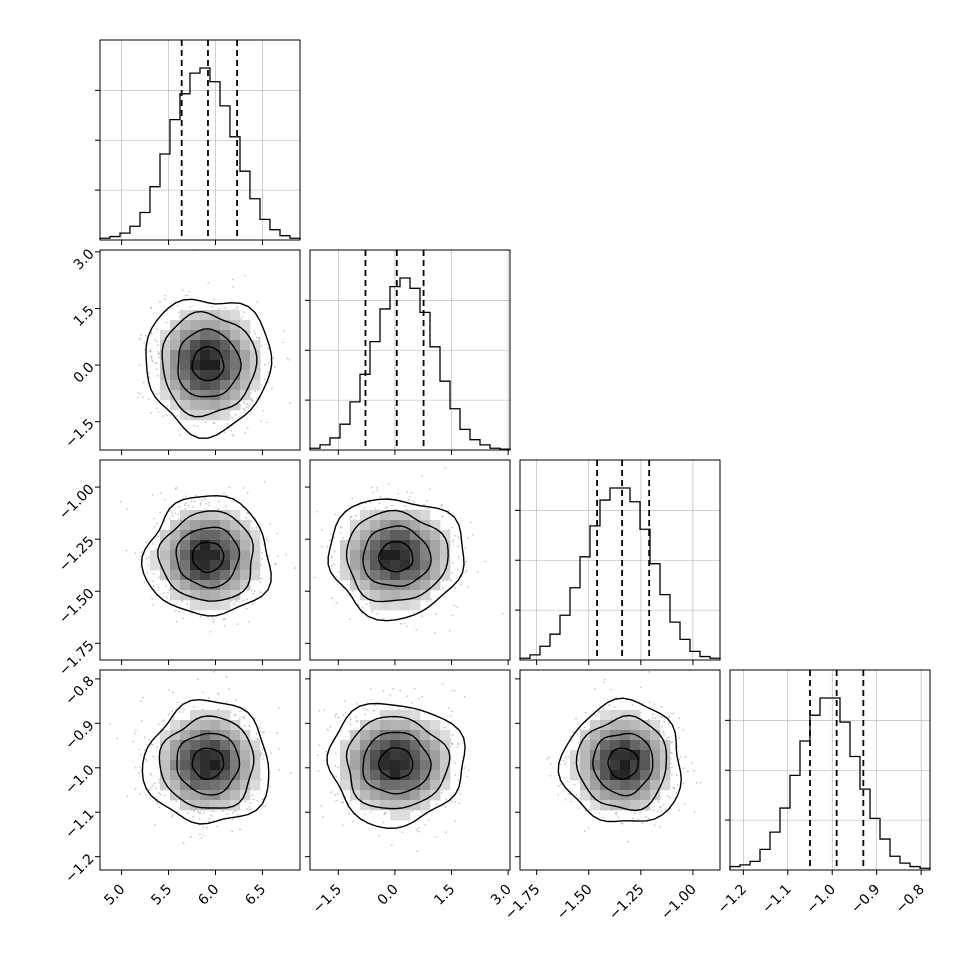 This screenshot has width=970, height=970. Describe the element at coordinates (910, 899) in the screenshot. I see `x-tick-label: −0.8` at that location.